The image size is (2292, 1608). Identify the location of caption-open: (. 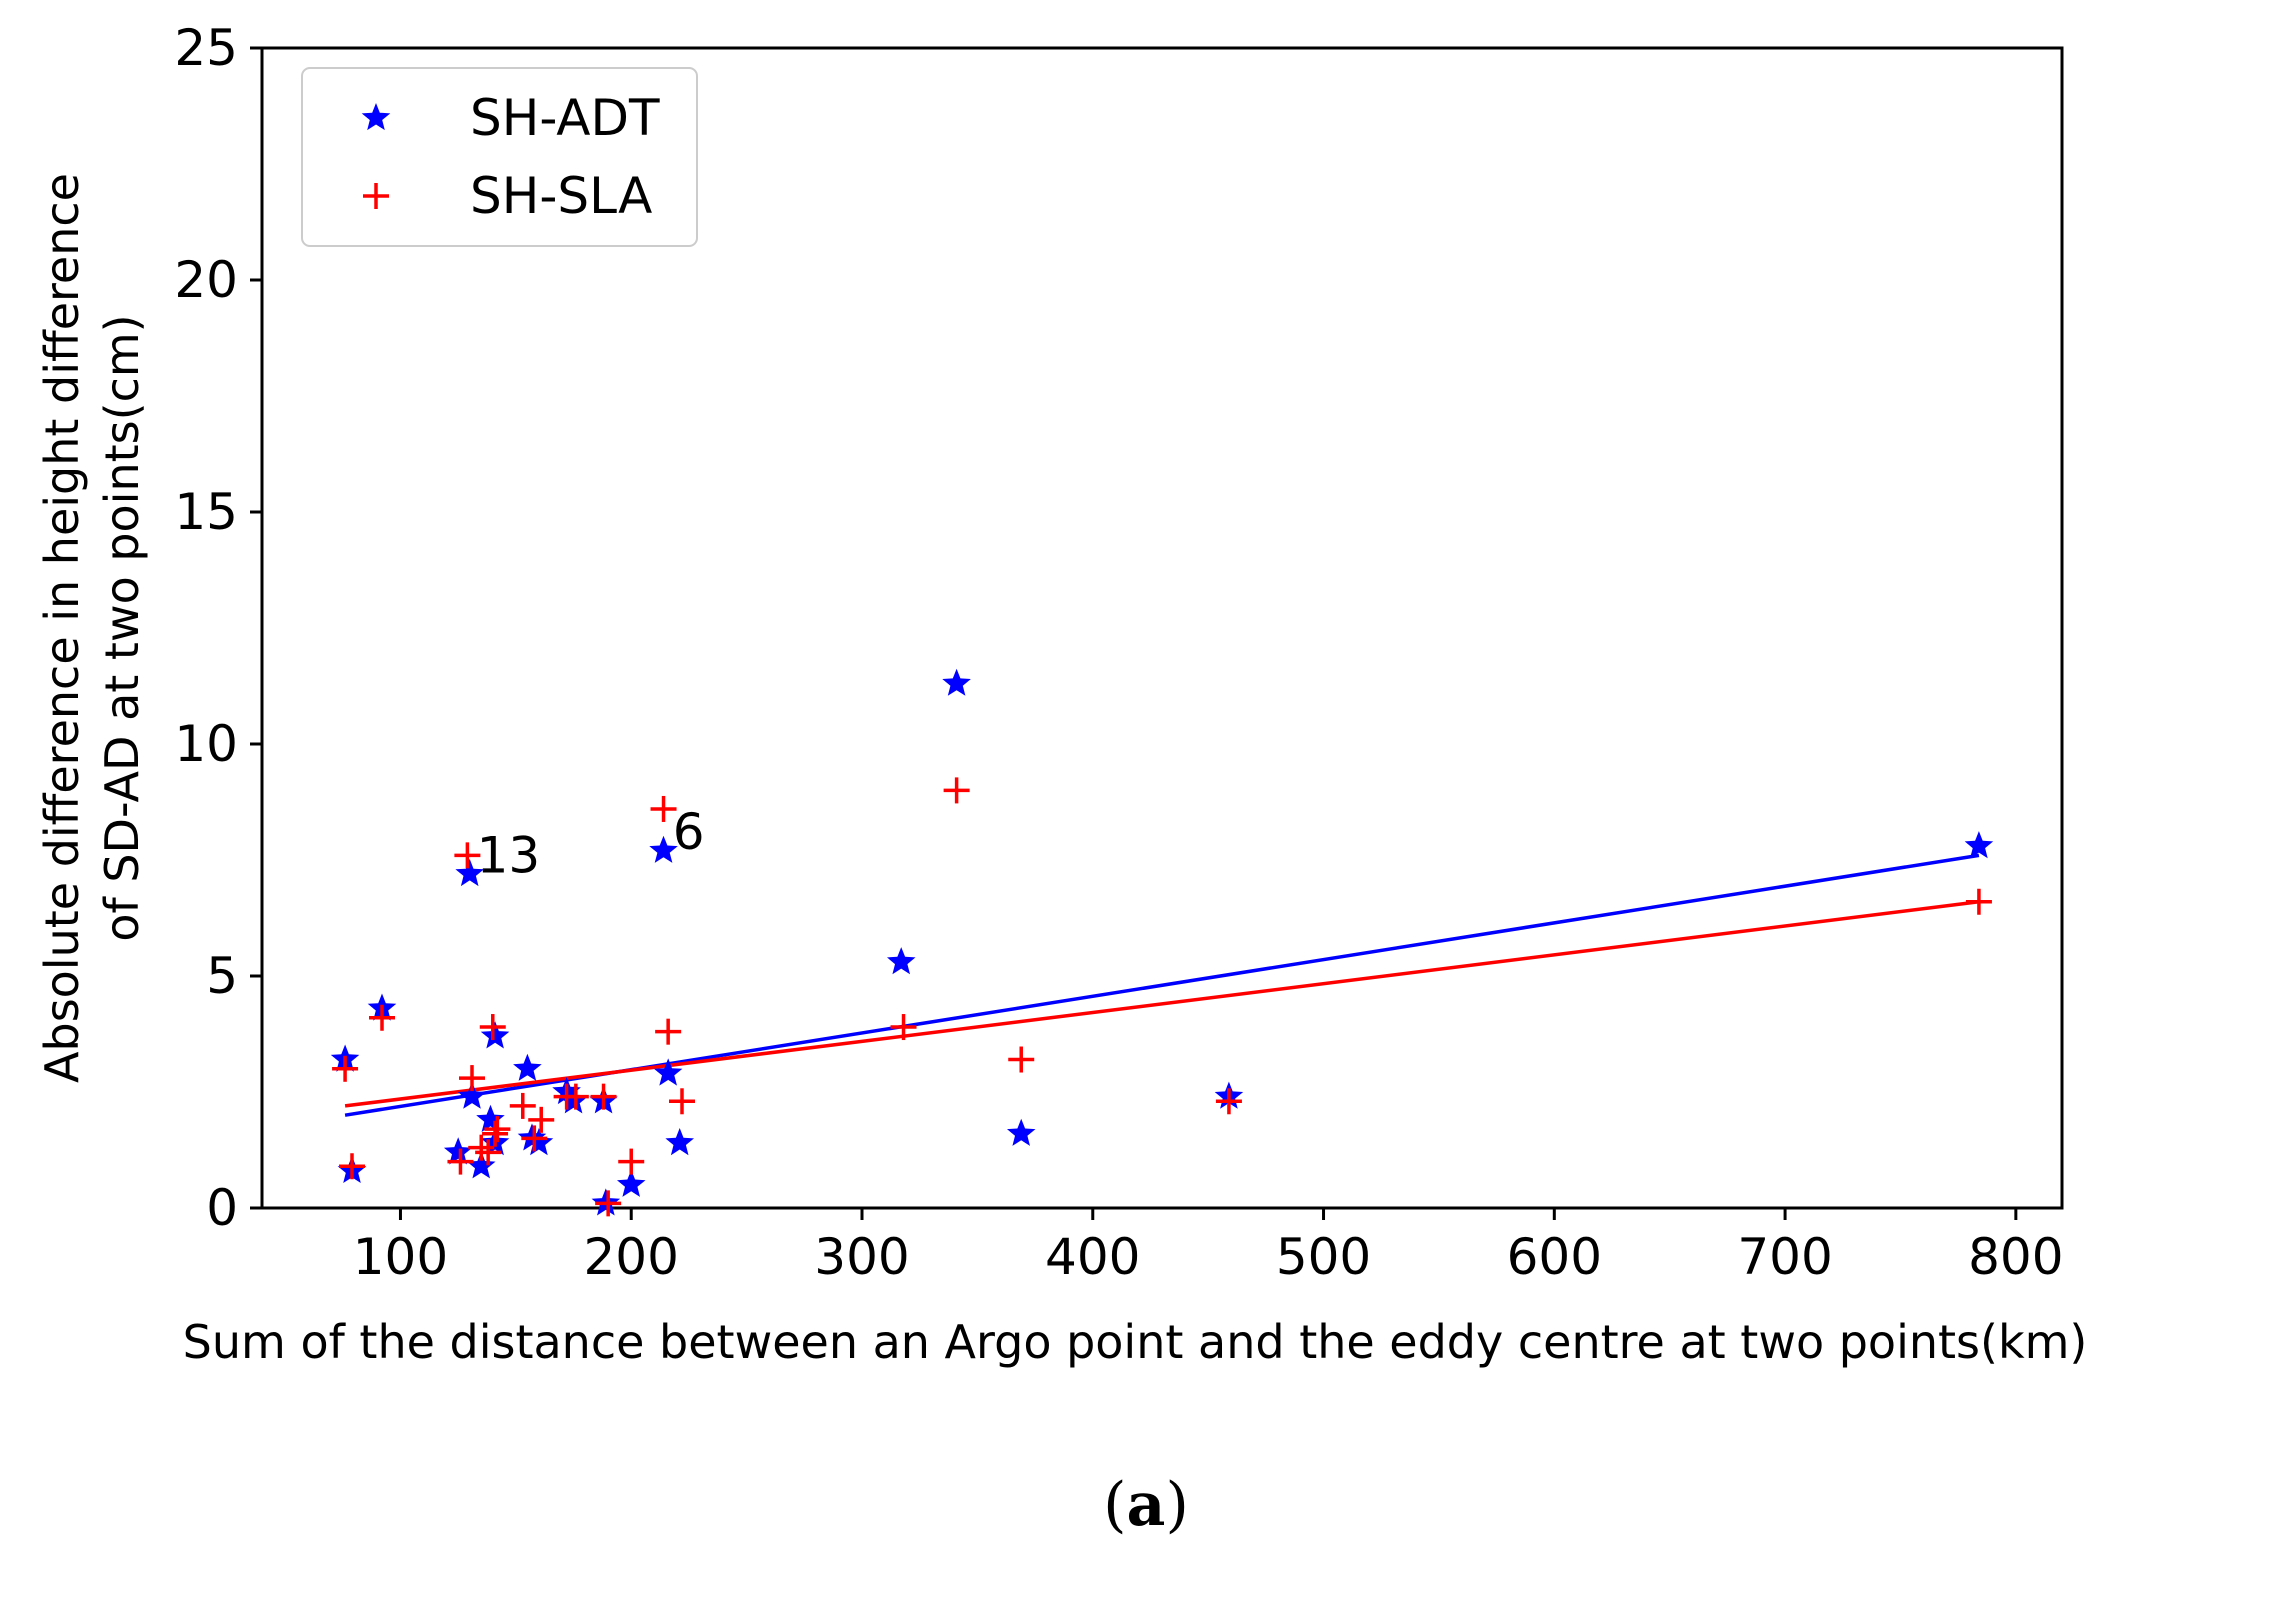
(1115, 1505).